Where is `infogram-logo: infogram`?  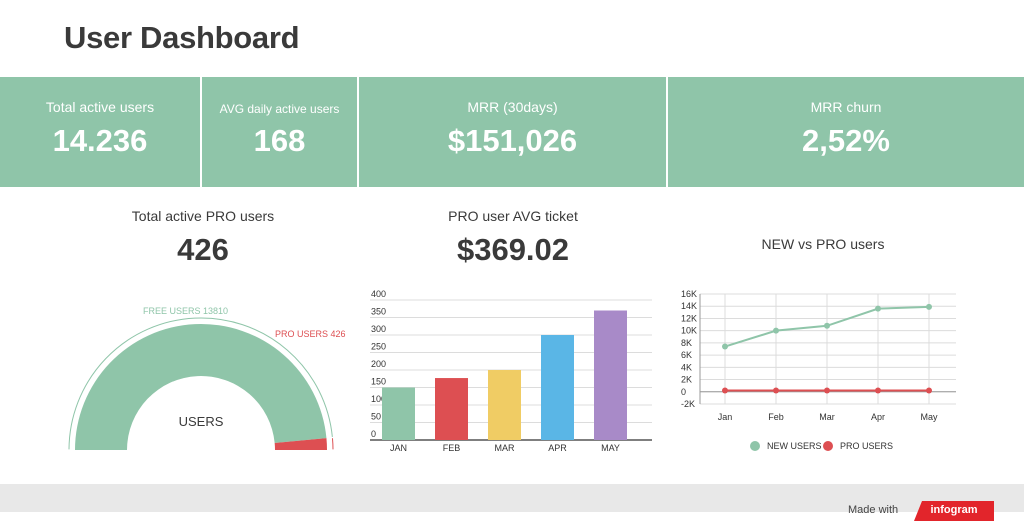 infogram-logo: infogram is located at coordinates (954, 511).